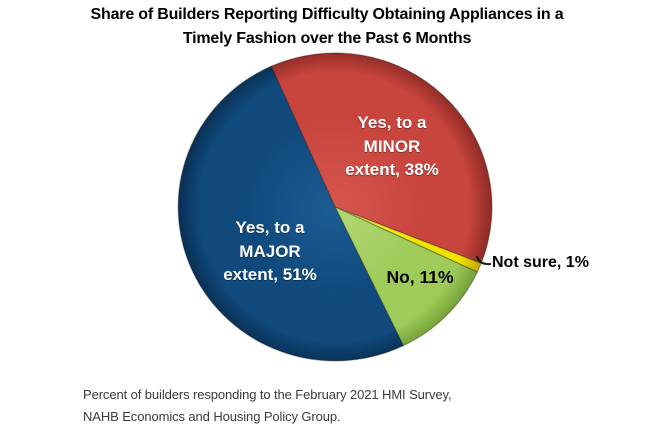 This screenshot has width=654, height=436. I want to click on slice-label-major: Yes, to a MAJOR extent, 51%, so click(270, 251).